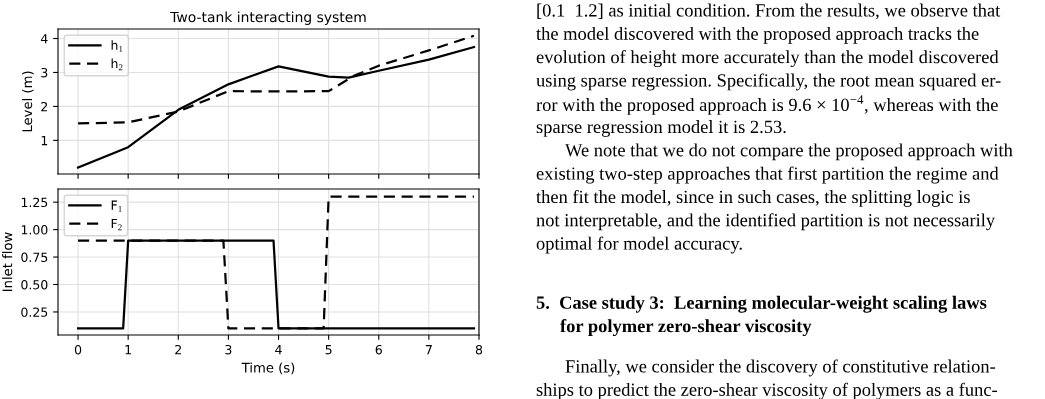 The image size is (1045, 399). I want to click on x-tick-label: 6, so click(378, 349).